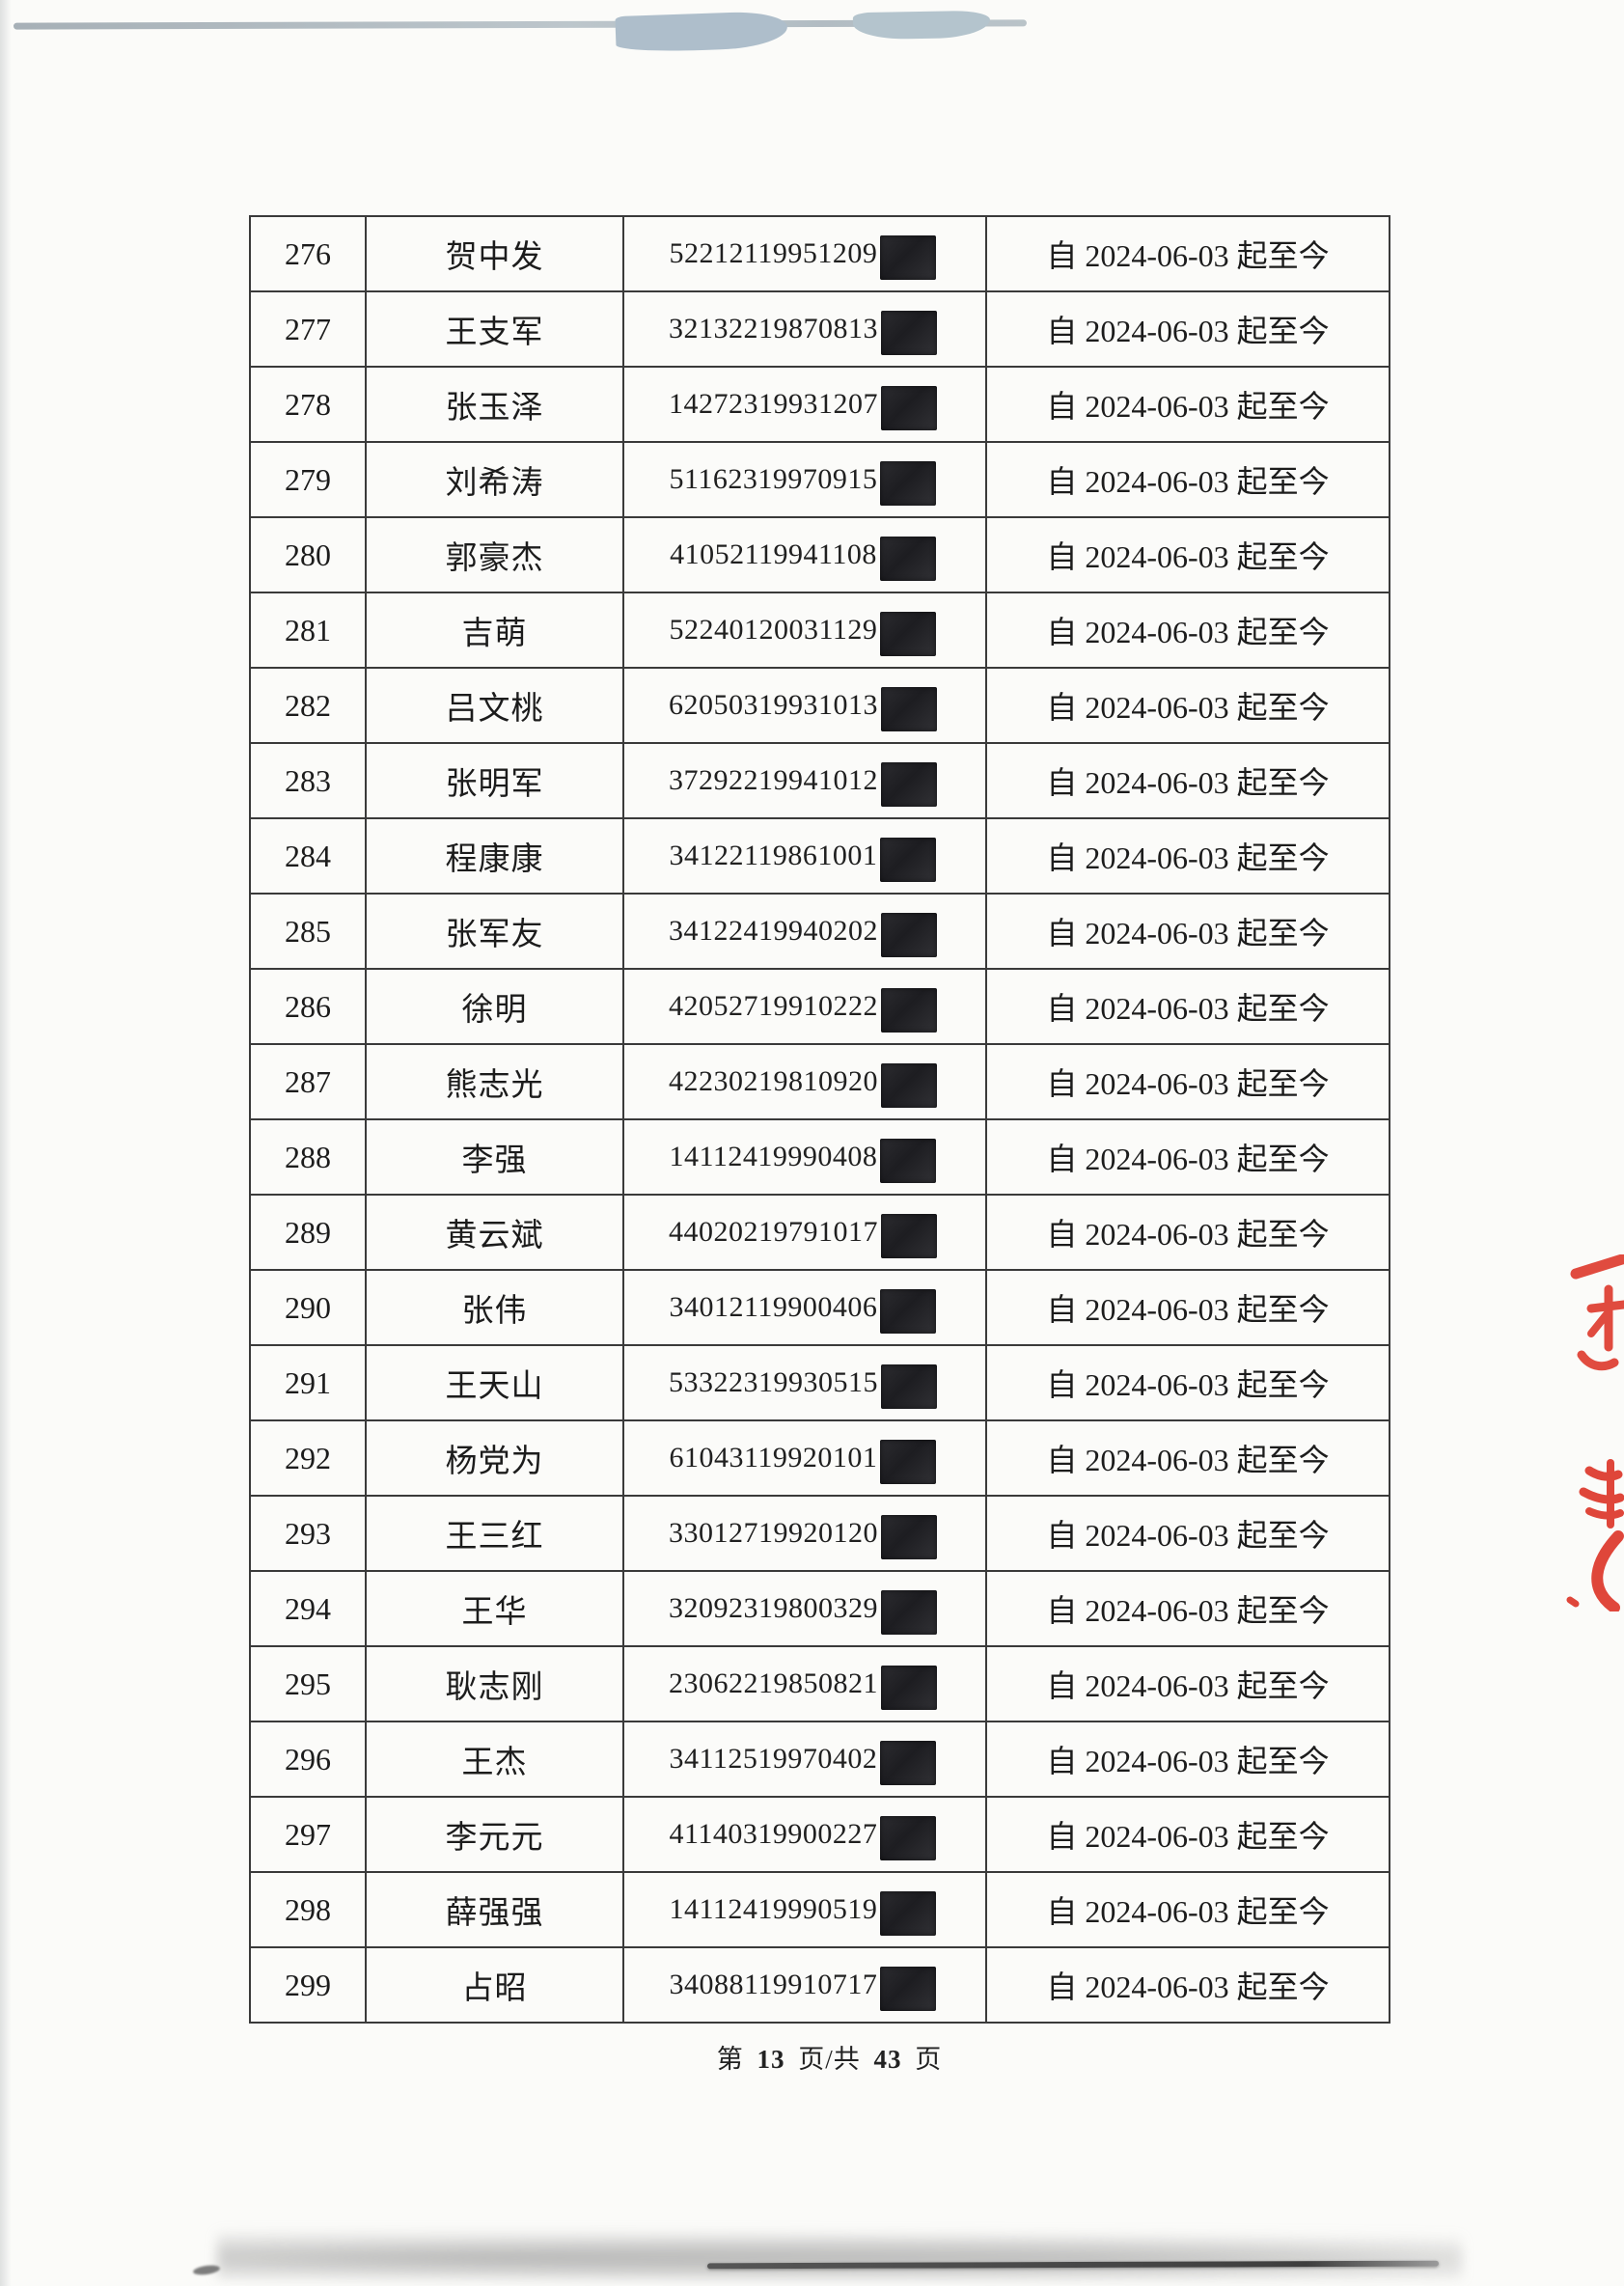 The width and height of the screenshot is (1624, 2286). What do you see at coordinates (309, 404) in the screenshot?
I see `row-number-cell: 278` at bounding box center [309, 404].